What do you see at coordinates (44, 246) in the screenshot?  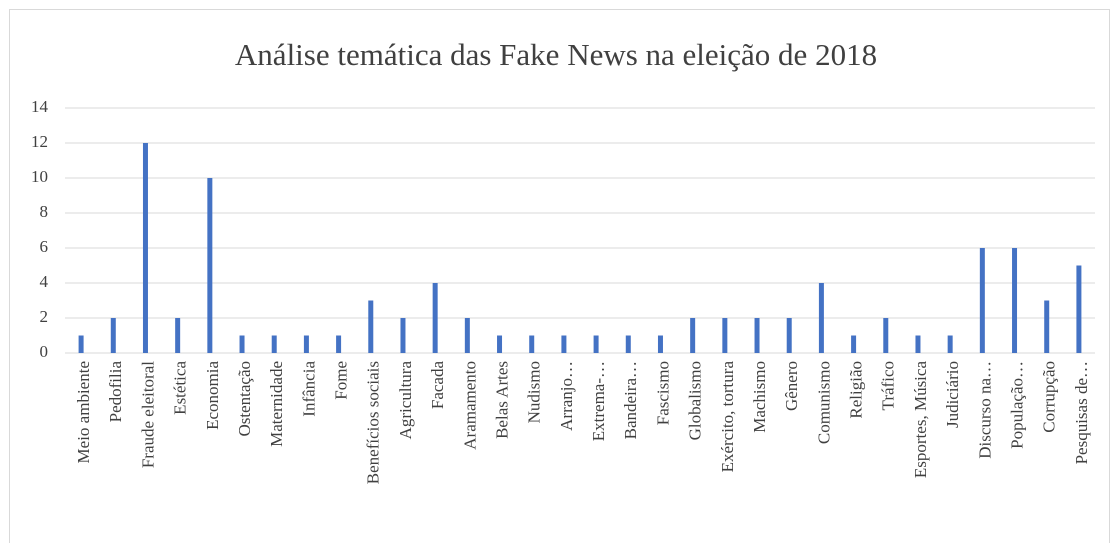 I see `y-tick-label: 6` at bounding box center [44, 246].